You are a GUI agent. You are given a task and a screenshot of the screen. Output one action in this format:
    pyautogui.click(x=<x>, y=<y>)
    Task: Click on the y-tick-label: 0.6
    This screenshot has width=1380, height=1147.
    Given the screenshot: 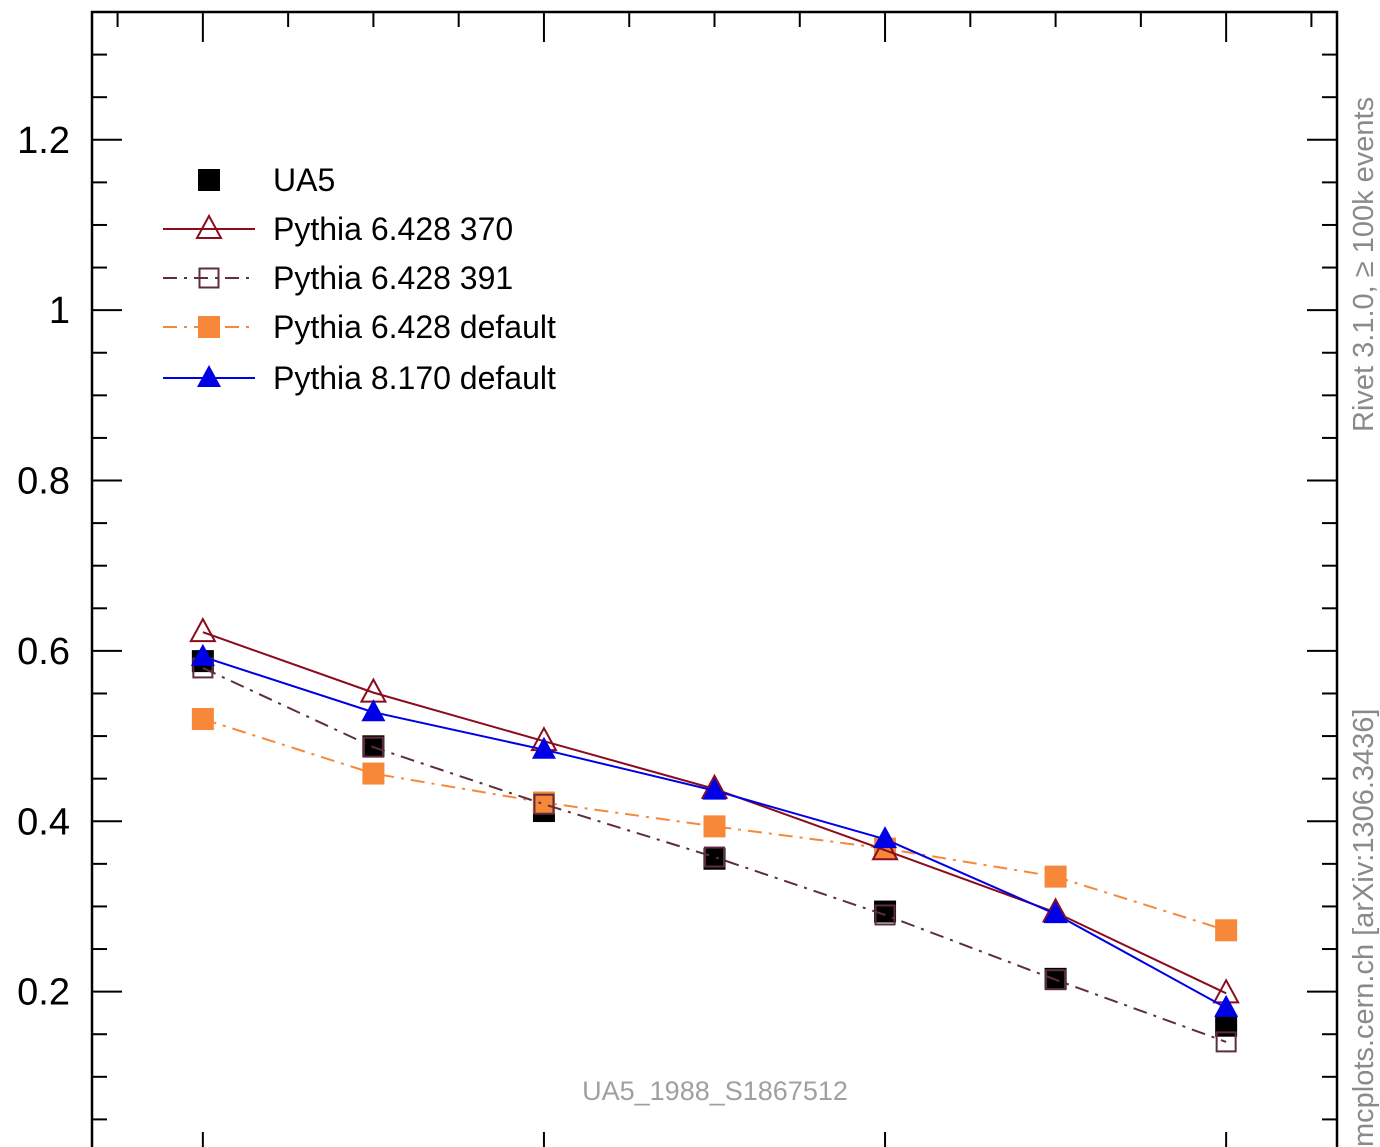 What is the action you would take?
    pyautogui.click(x=43, y=652)
    